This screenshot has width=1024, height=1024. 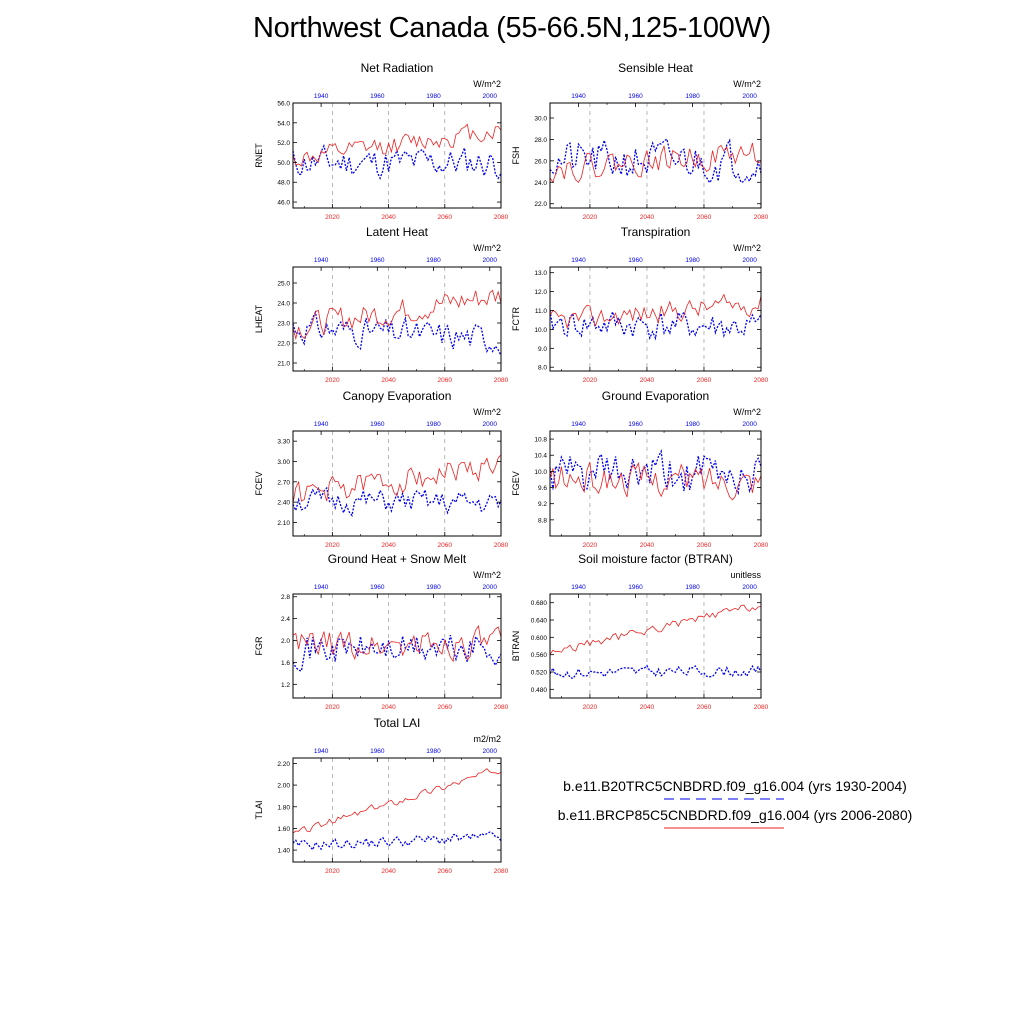 What do you see at coordinates (541, 311) in the screenshot?
I see `y-tick-label: 11.0` at bounding box center [541, 311].